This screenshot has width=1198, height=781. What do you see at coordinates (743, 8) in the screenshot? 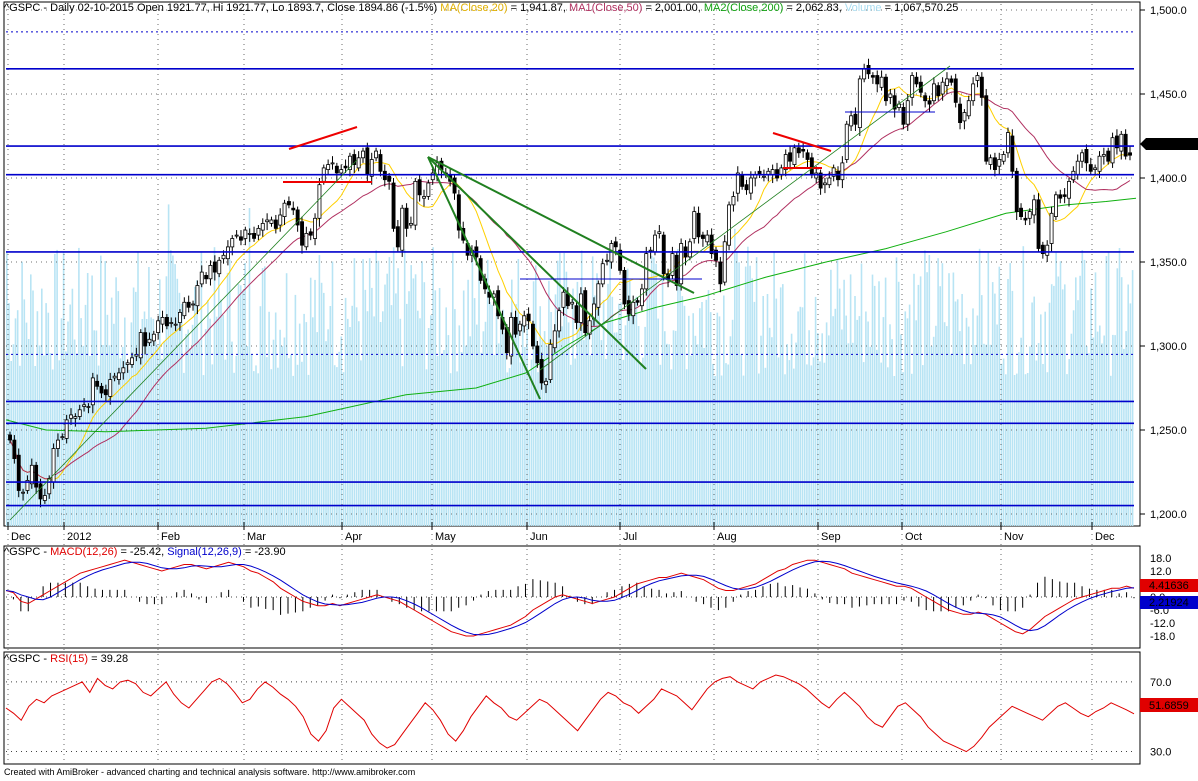
I see `ma200-label: MA2(Close,200)` at bounding box center [743, 8].